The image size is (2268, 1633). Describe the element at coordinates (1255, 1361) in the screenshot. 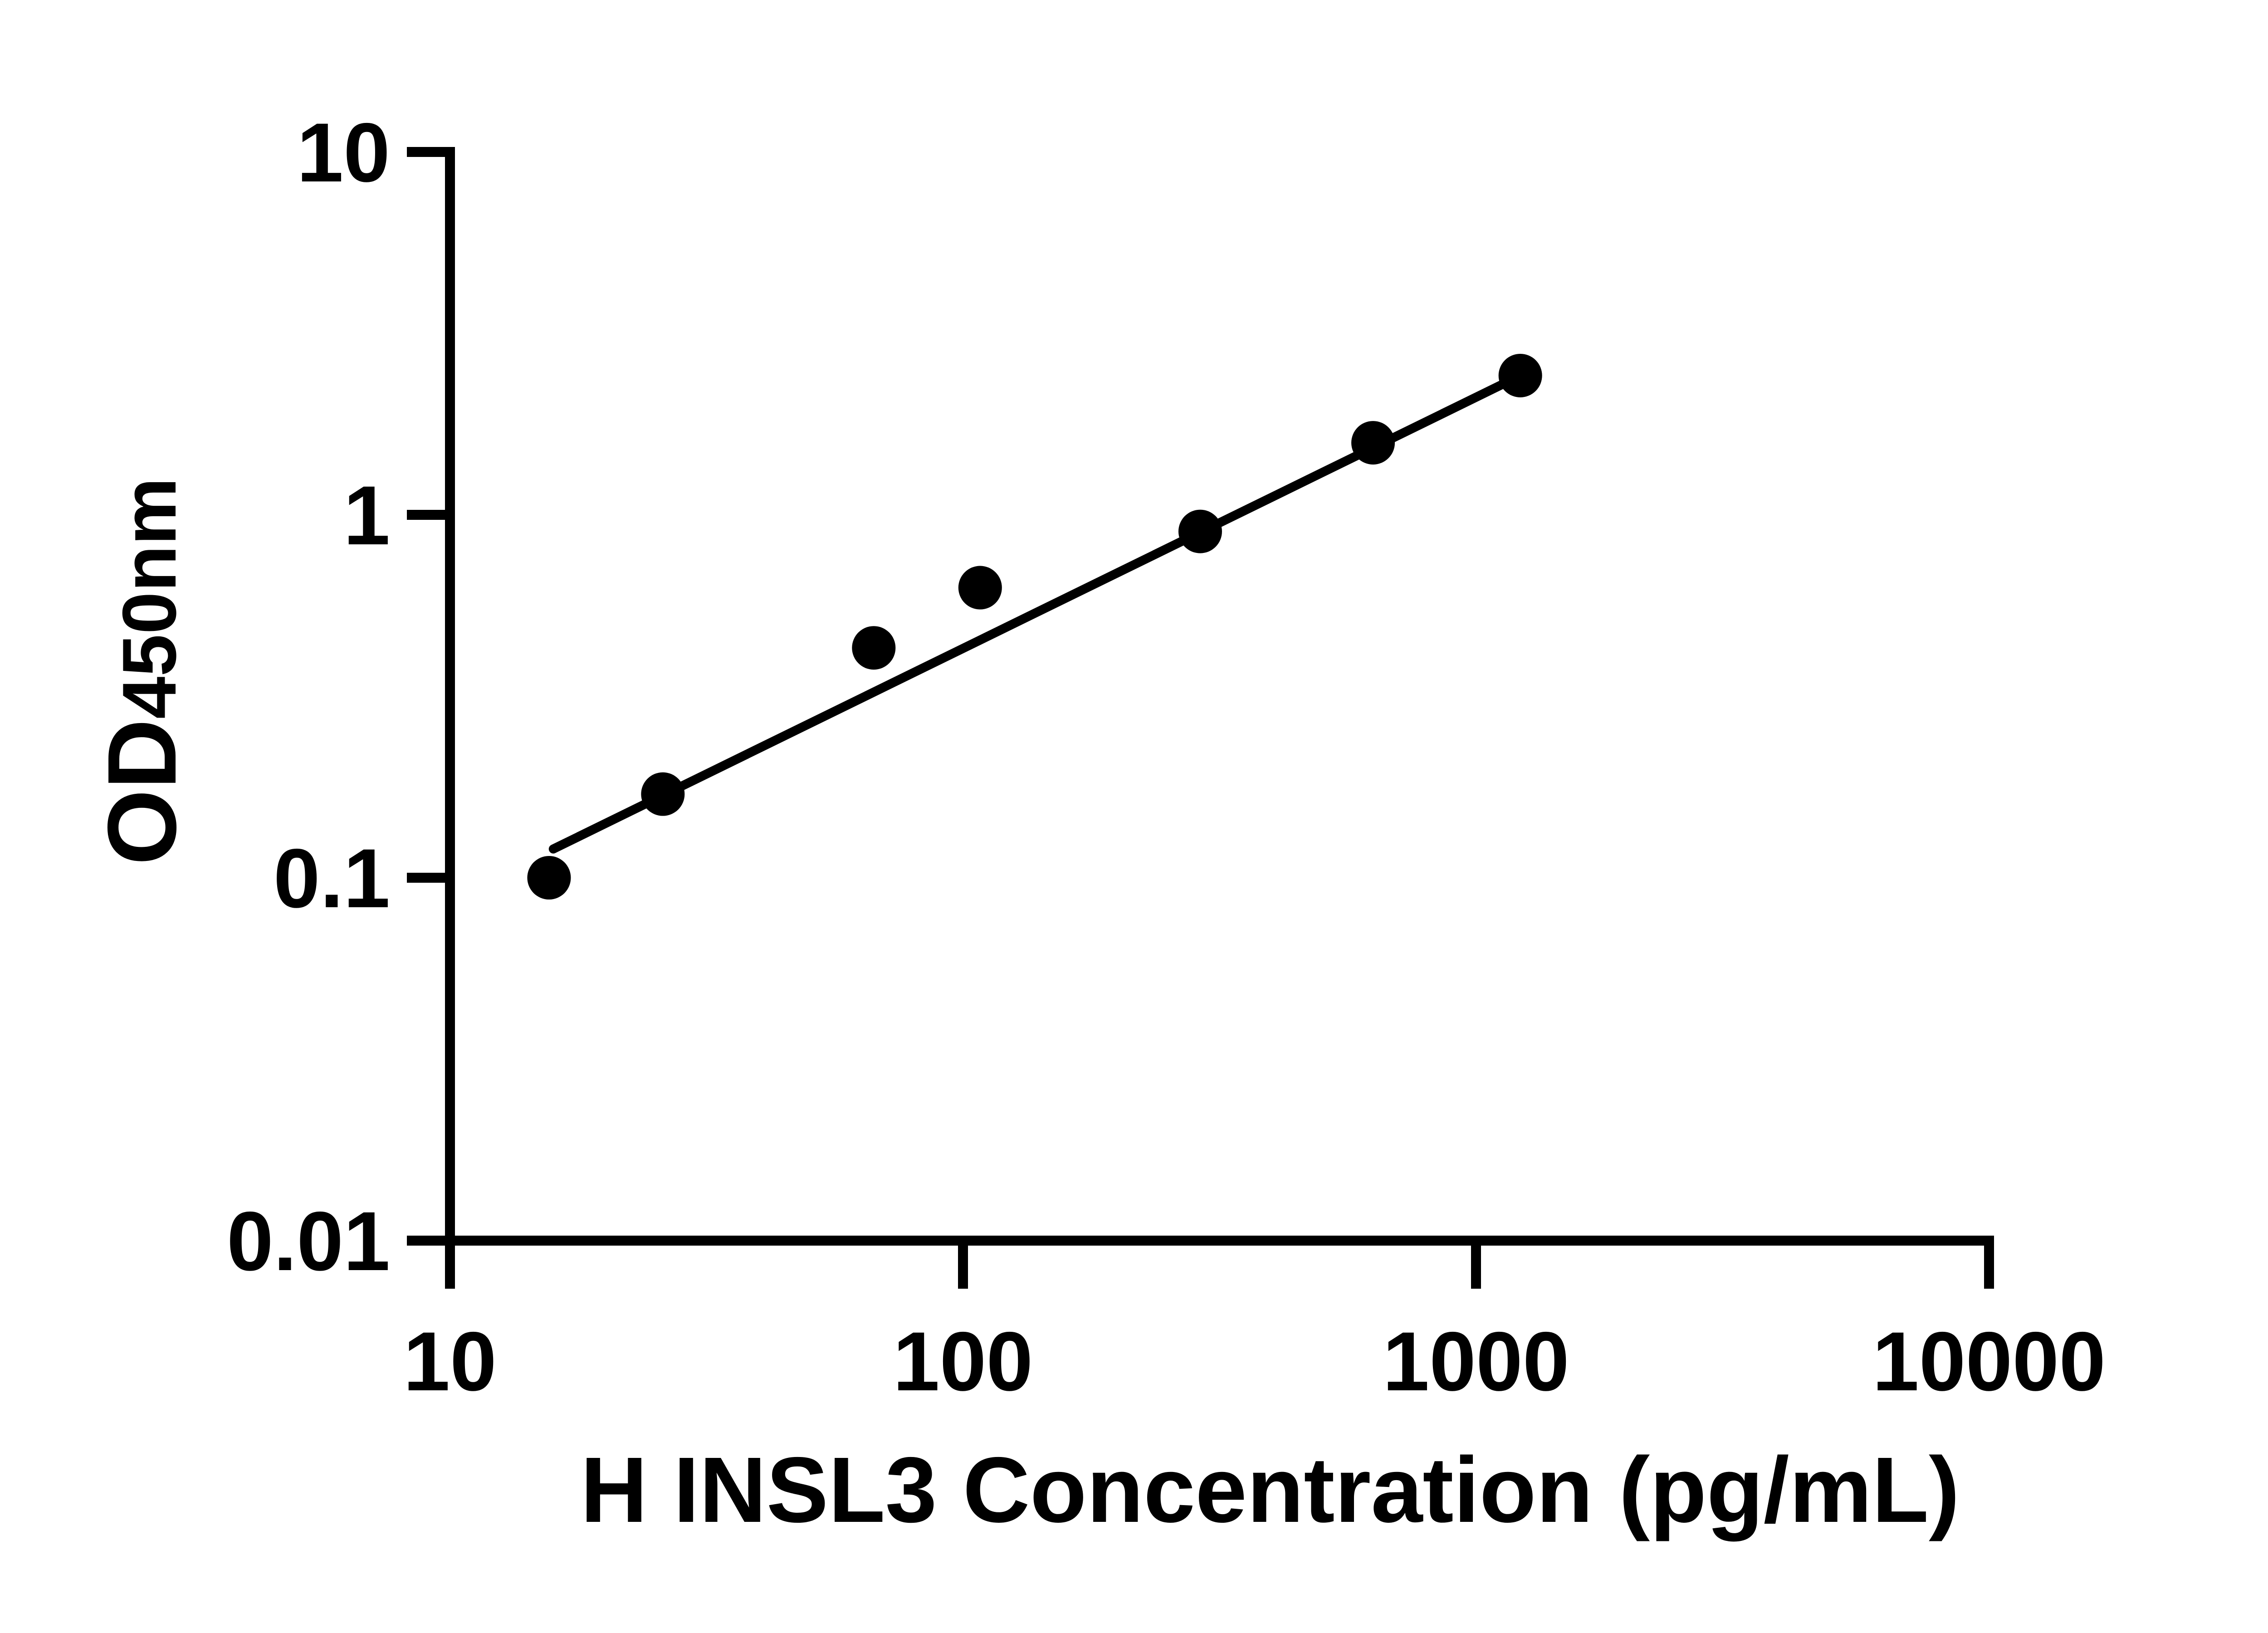

I see `x-axis-tick-labels: 10 100 1000 10000` at that location.